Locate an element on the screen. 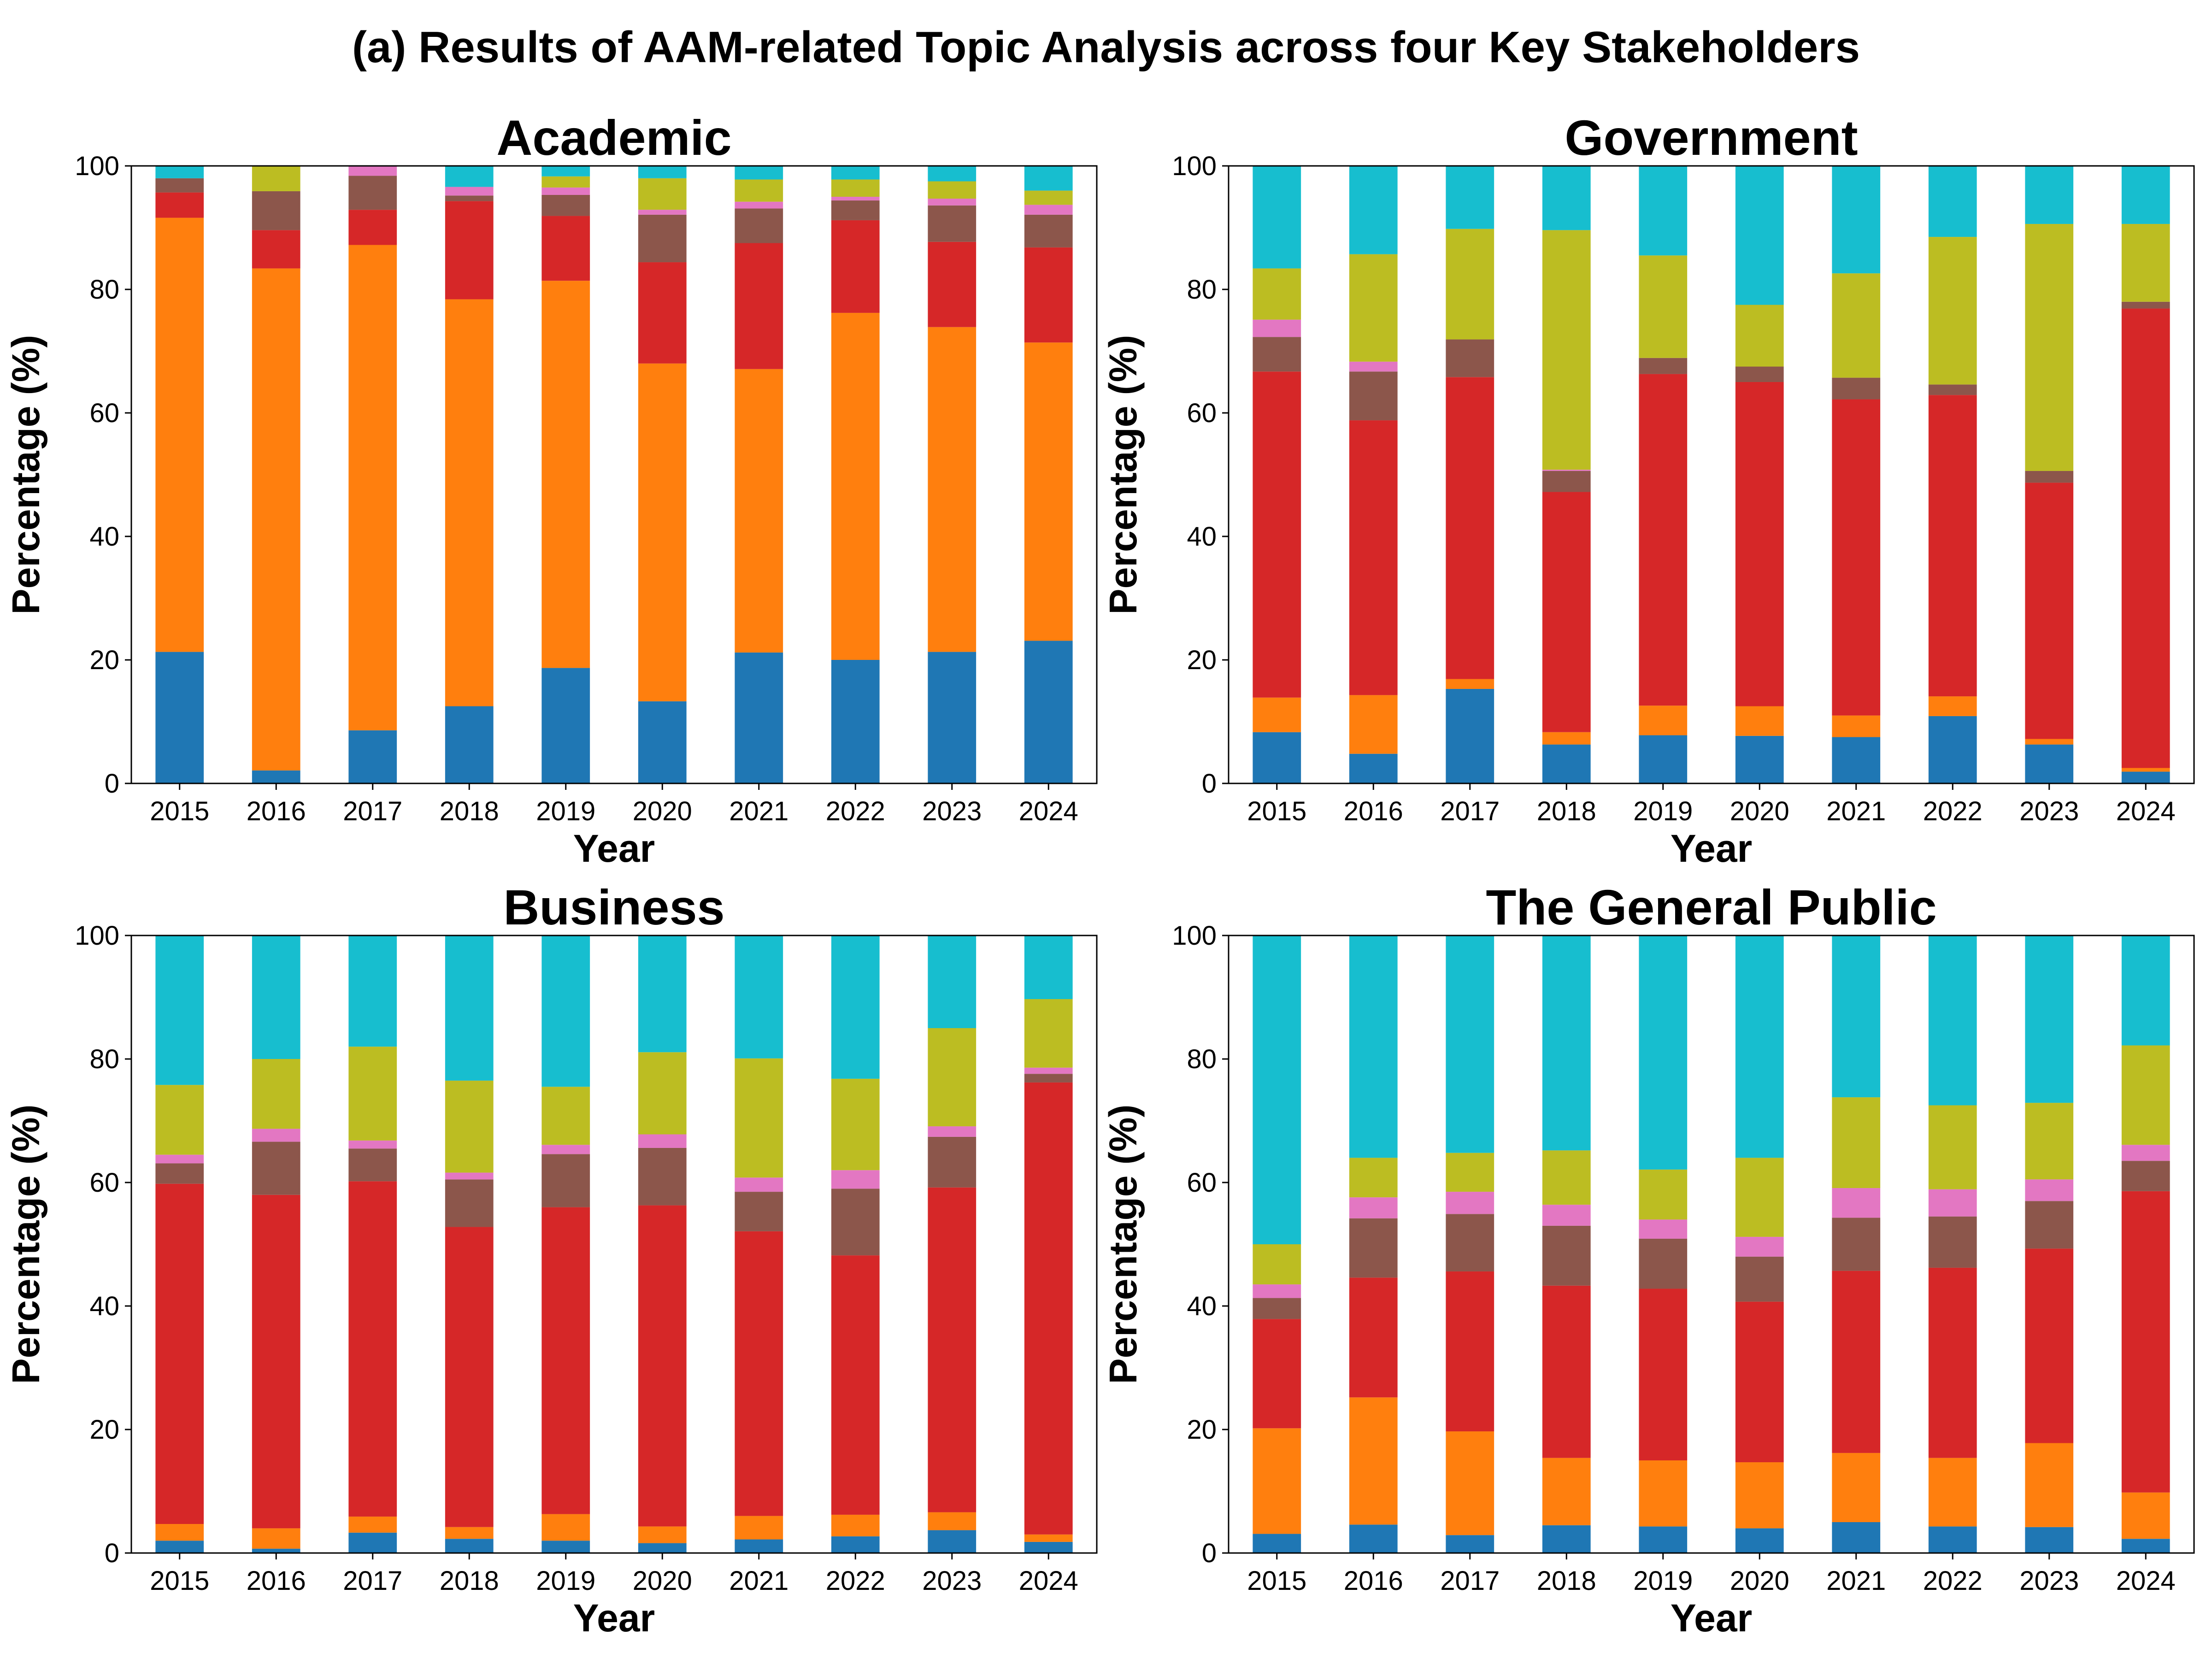  y-tick-label: 60 is located at coordinates (1202, 413).